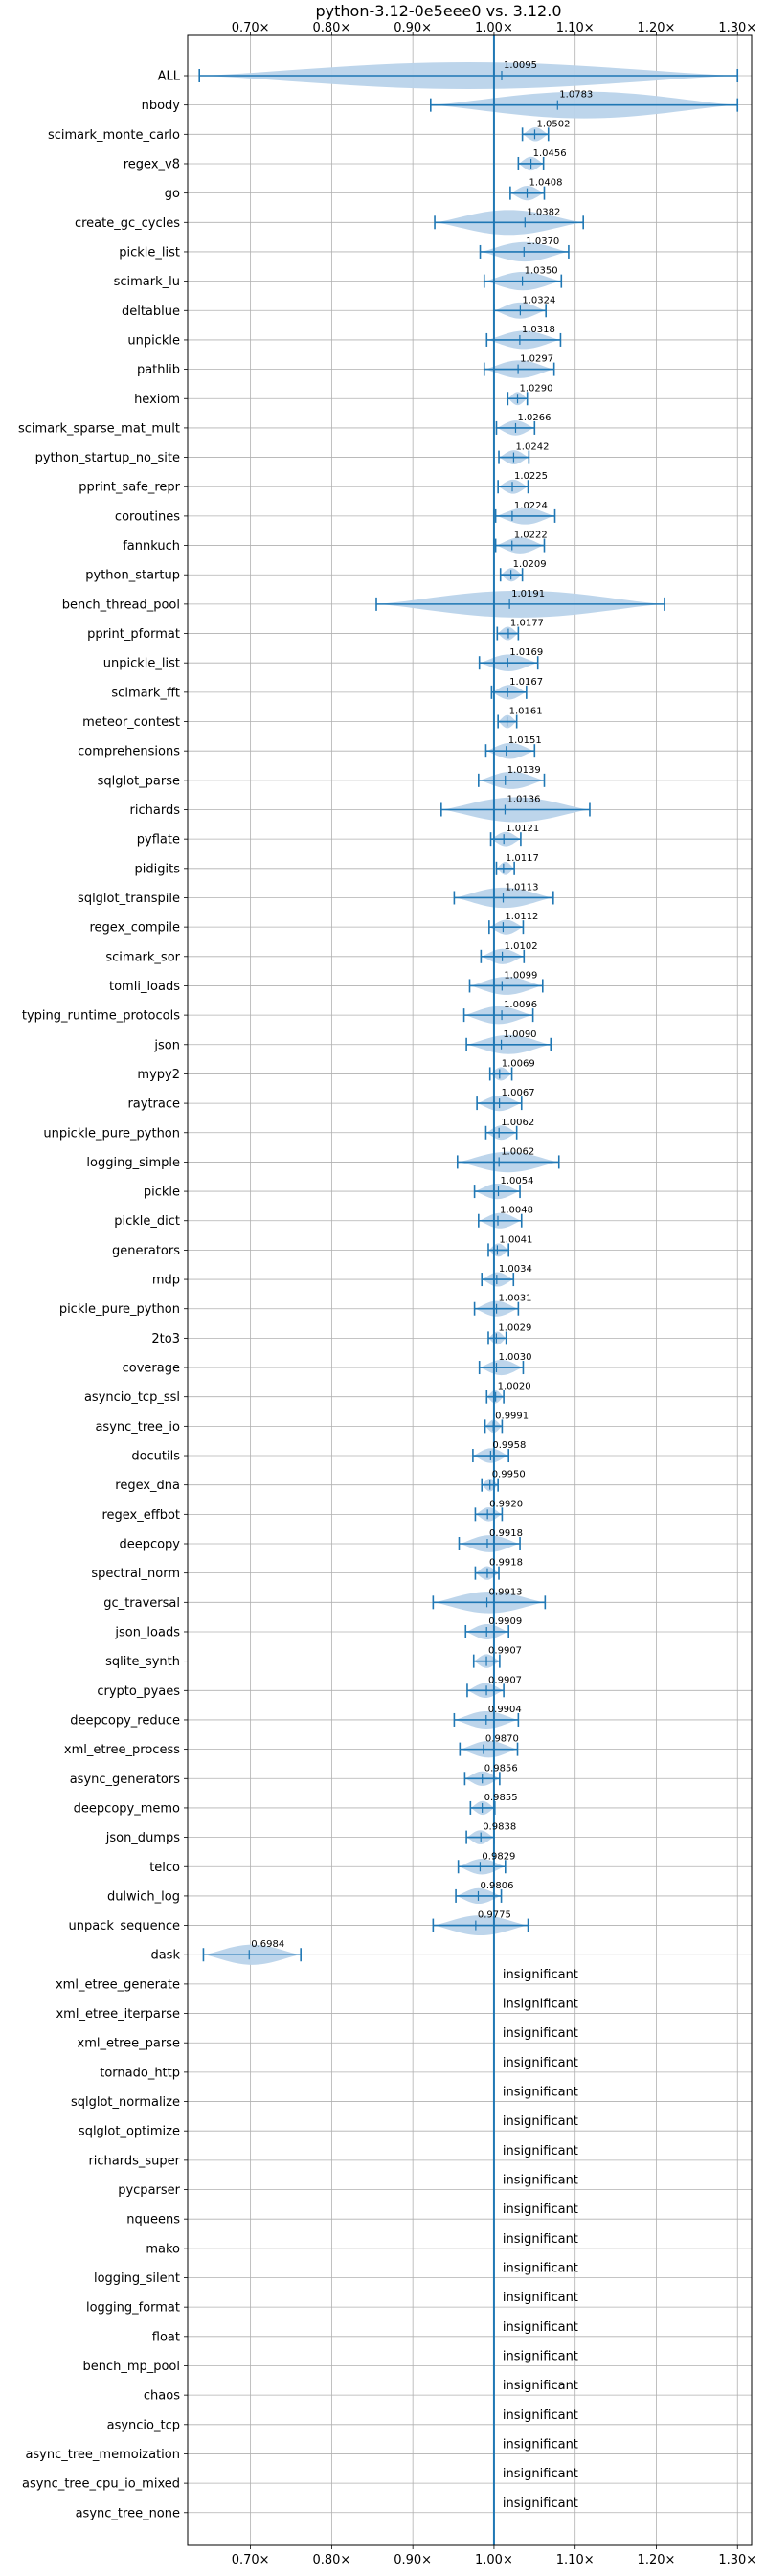 The height and width of the screenshot is (2576, 766). I want to click on y-tick-label: logging_format, so click(133, 2308).